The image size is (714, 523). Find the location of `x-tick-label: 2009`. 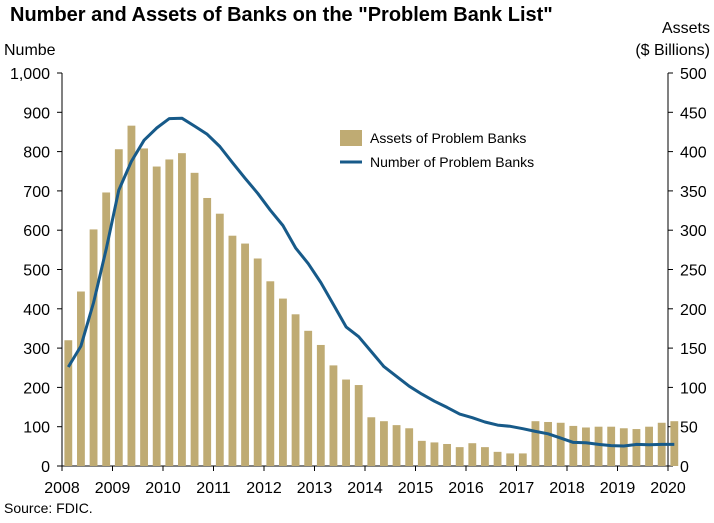

x-tick-label: 2009 is located at coordinates (113, 488).